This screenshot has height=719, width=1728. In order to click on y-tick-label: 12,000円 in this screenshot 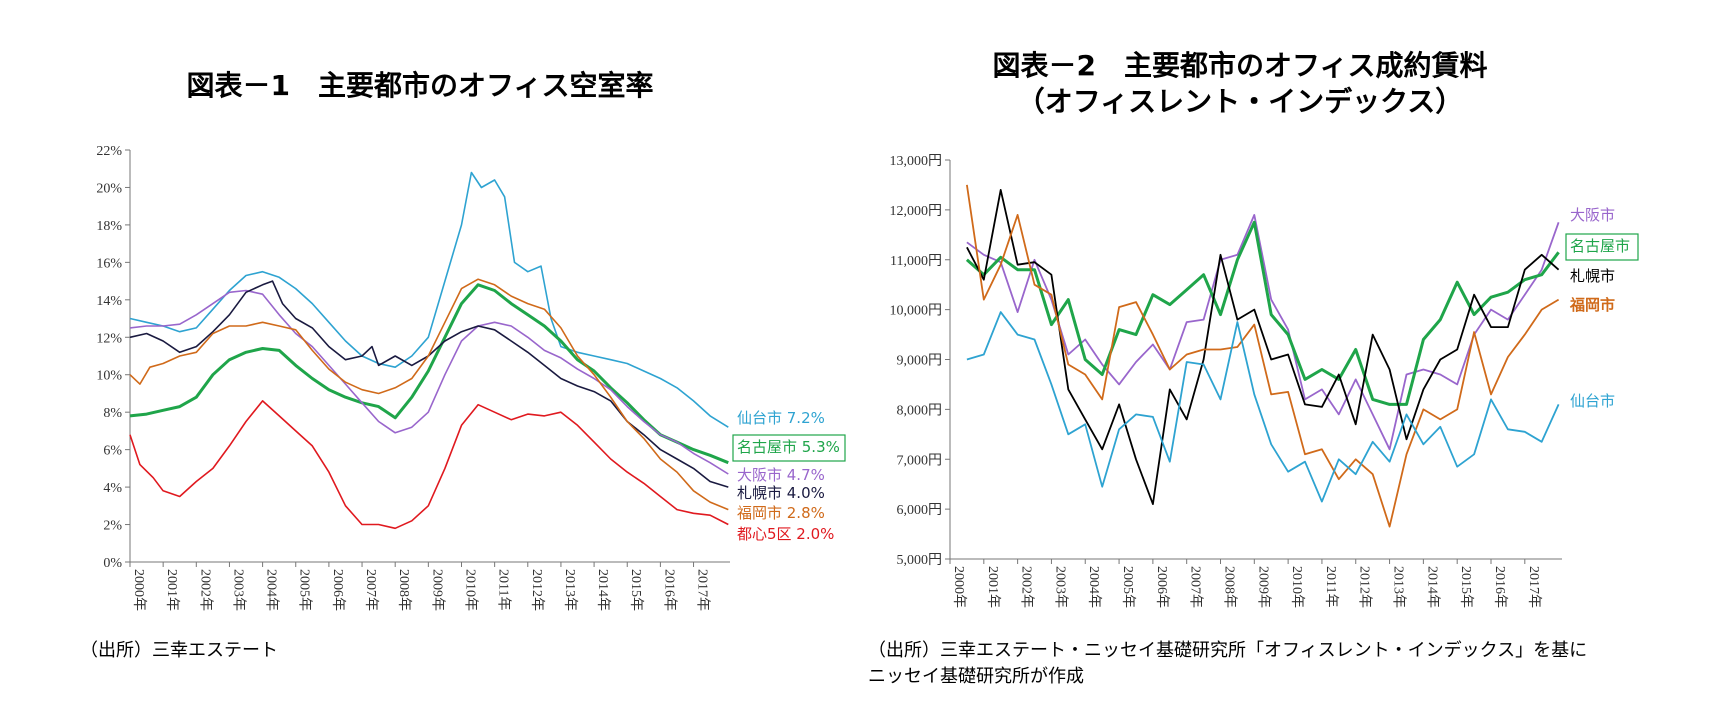, I will do `click(916, 211)`.